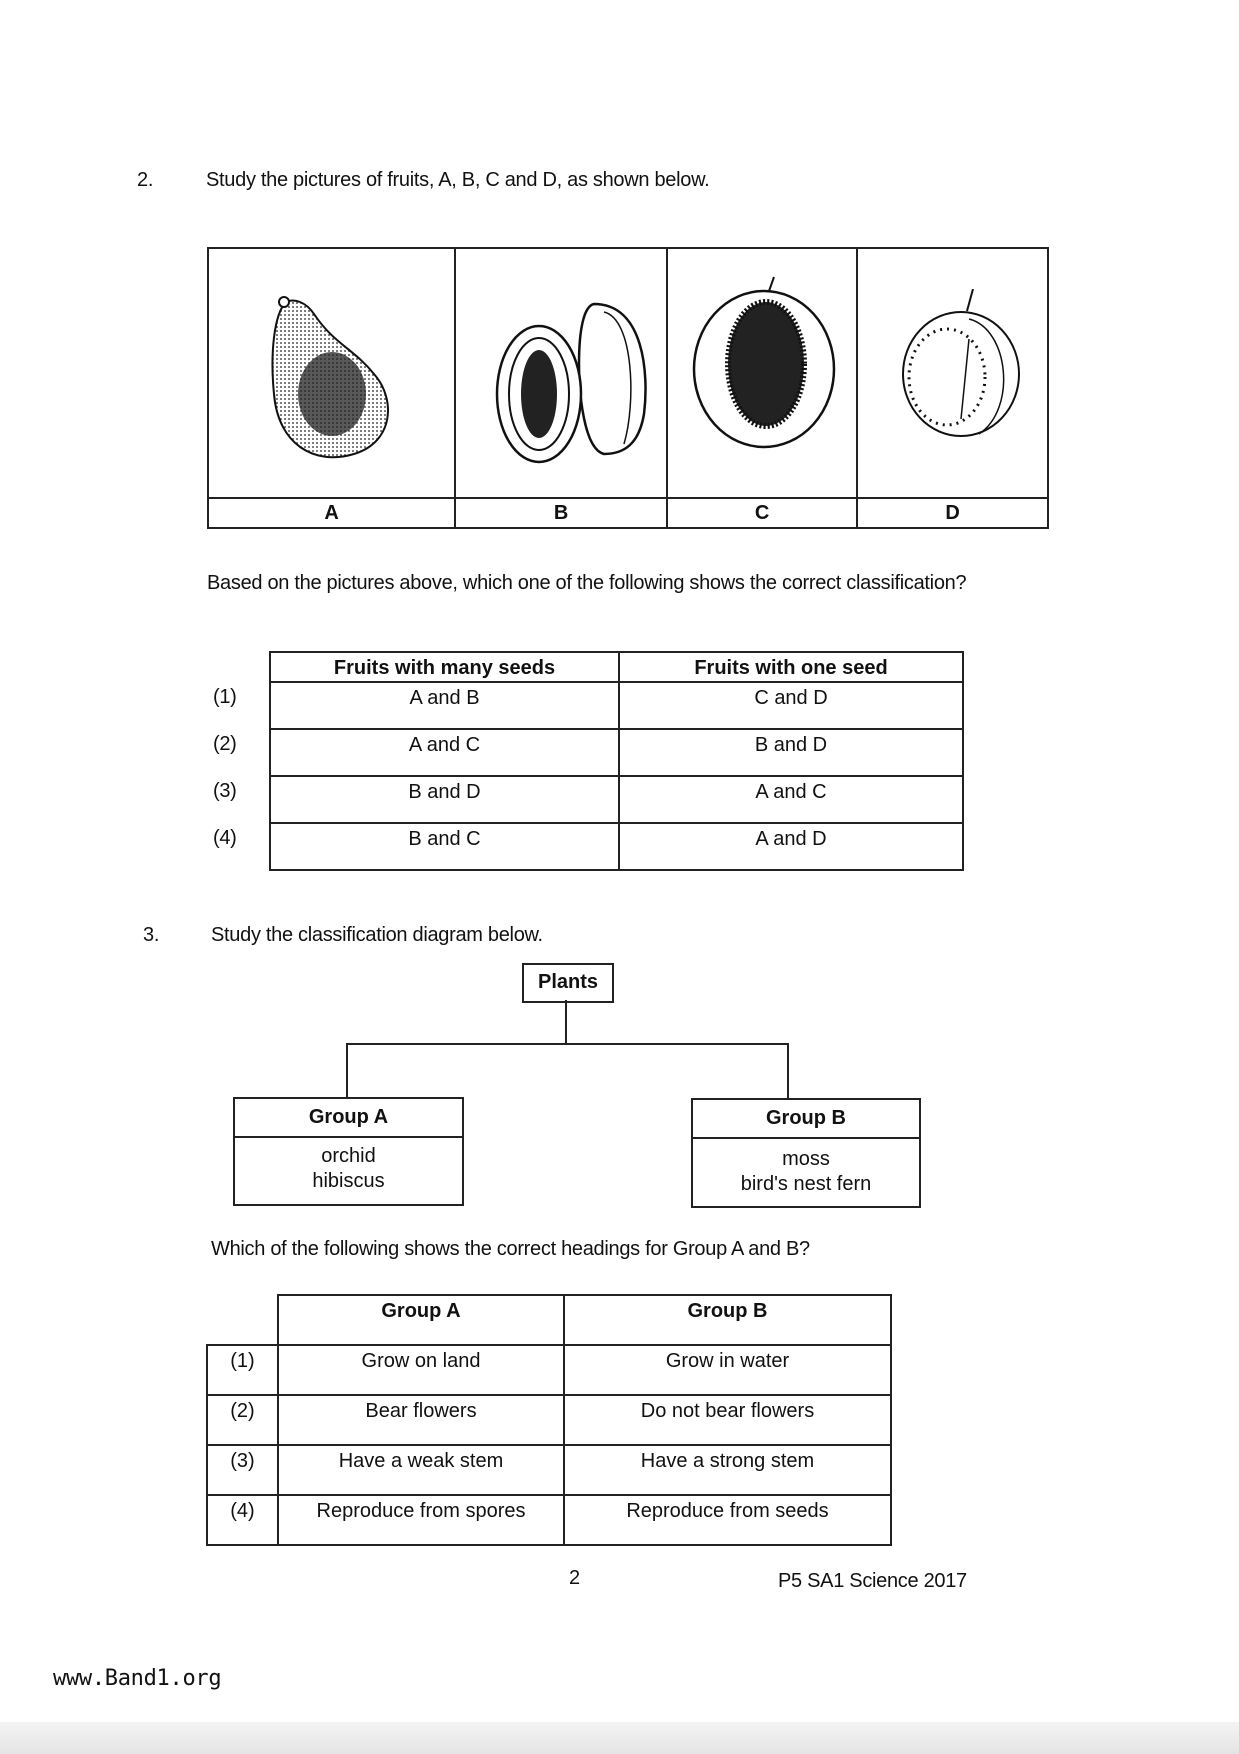 The height and width of the screenshot is (1754, 1239). I want to click on table-row: (1) Grow on land Grow in water, so click(549, 1370).